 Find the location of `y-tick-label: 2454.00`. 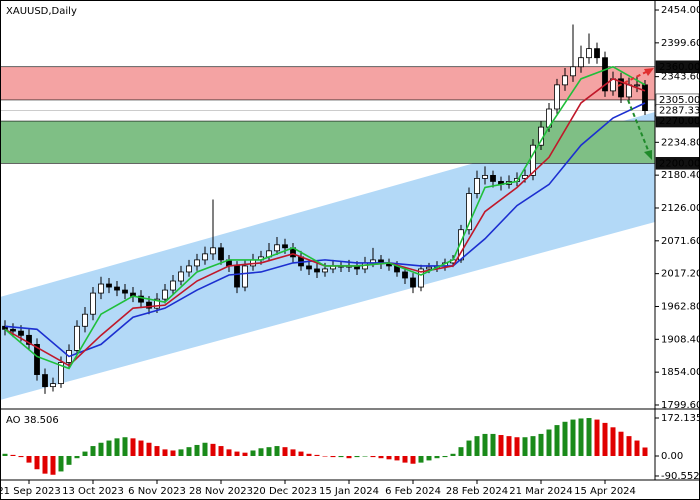

y-tick-label: 2454.00 is located at coordinates (680, 10).